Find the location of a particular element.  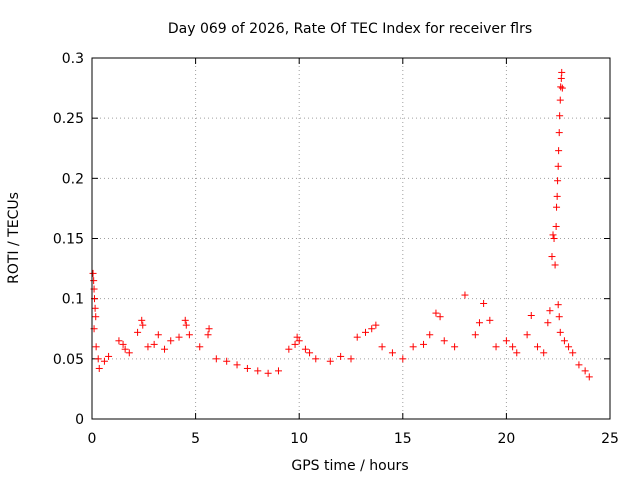

y-tick-label: 0.15 is located at coordinates (68, 240).